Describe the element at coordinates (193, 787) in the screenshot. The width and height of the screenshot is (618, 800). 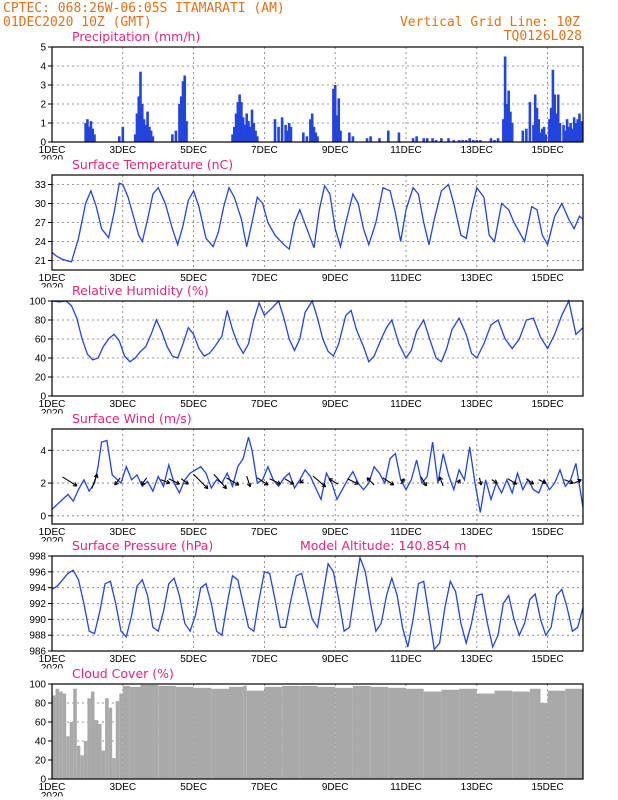
I see `cloud-xtick-label: 5DEC` at that location.